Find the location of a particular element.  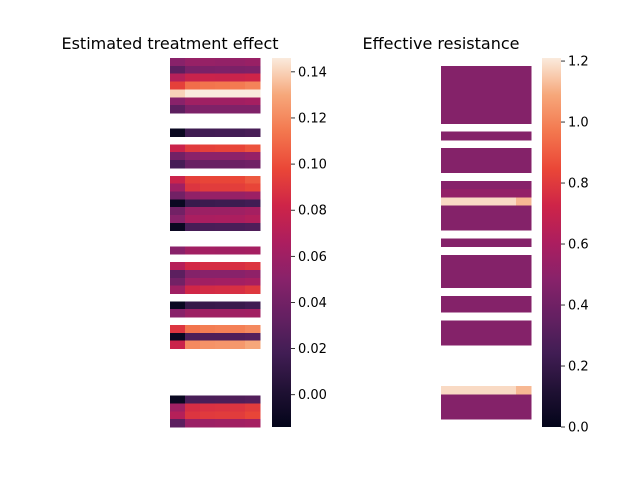

effective-resistance-colorbar-tick-label: 0.0 is located at coordinates (578, 428).